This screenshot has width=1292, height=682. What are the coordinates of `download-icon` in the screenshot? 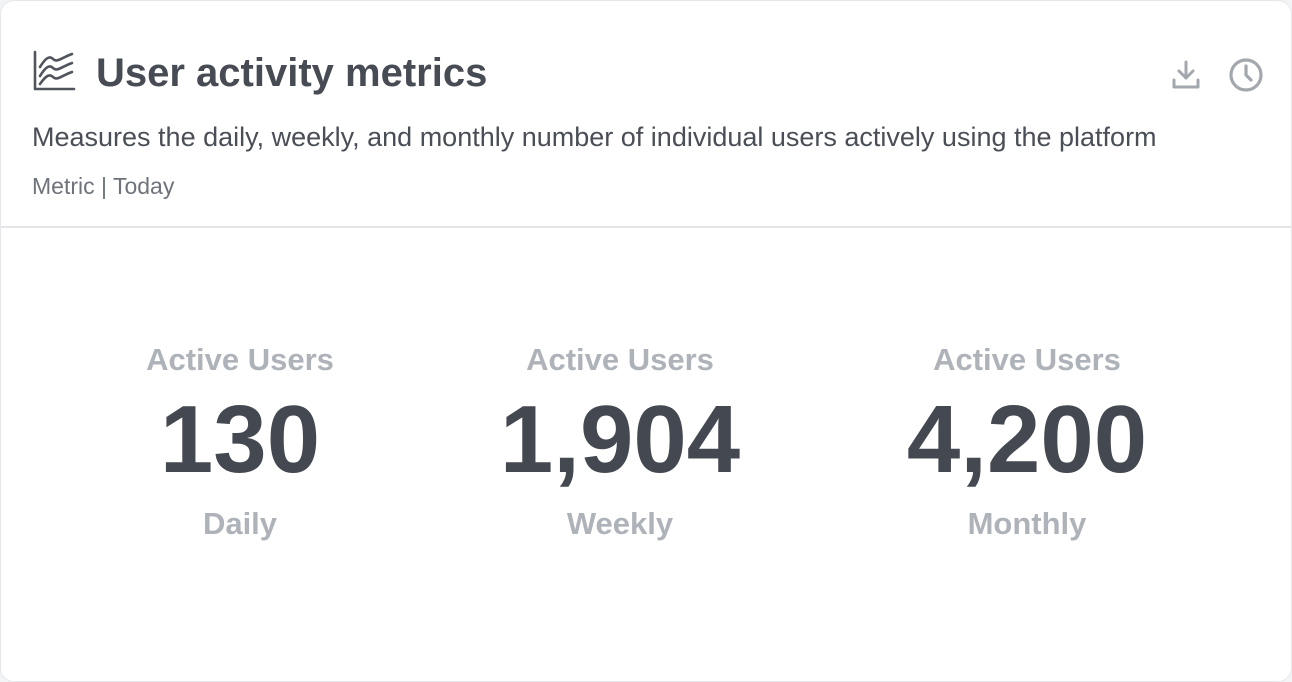 It's located at (1186, 74).